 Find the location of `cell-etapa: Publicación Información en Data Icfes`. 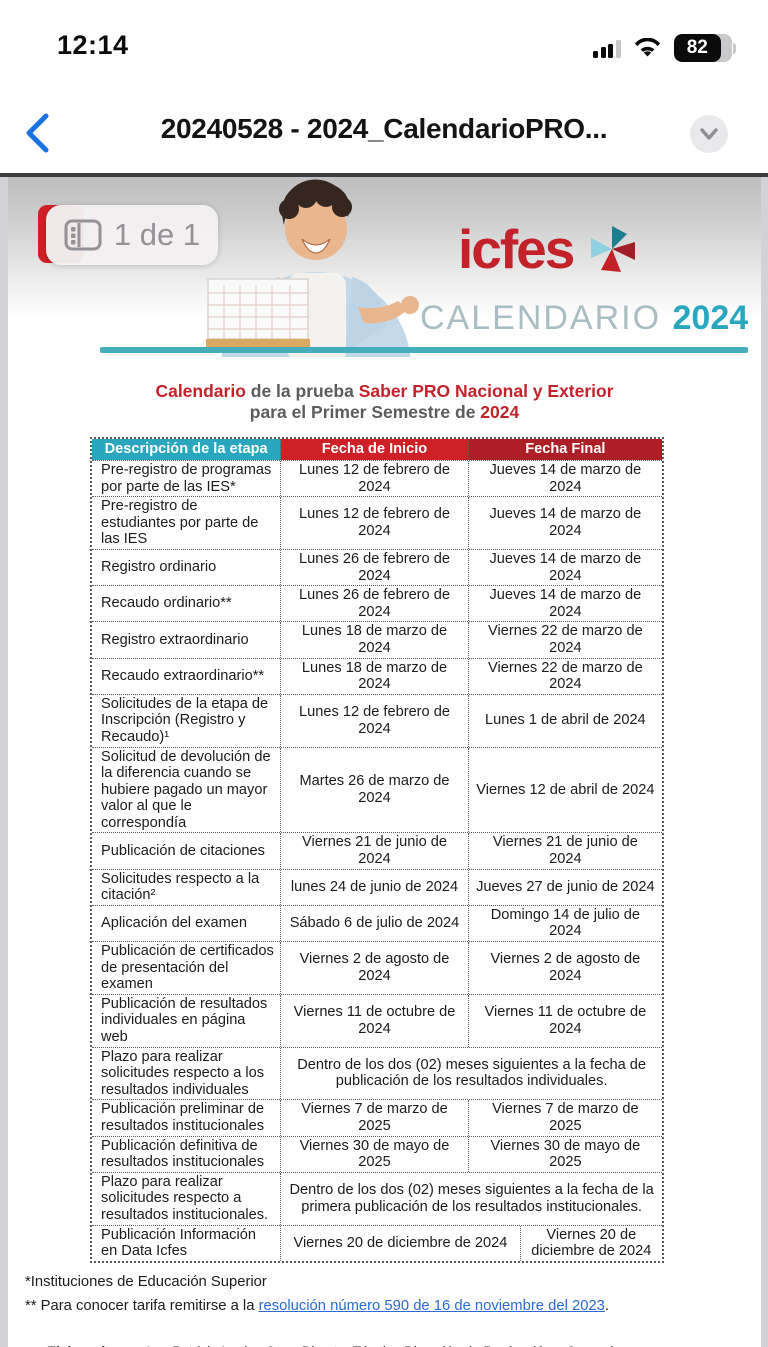

cell-etapa: Publicación Información en Data Icfes is located at coordinates (187, 1243).